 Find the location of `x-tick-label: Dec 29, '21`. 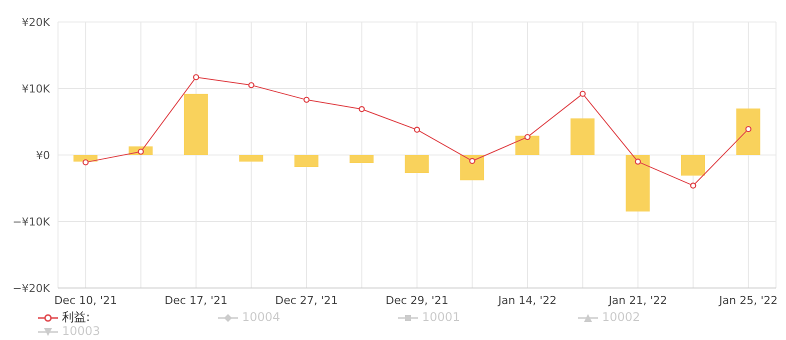

x-tick-label: Dec 29, '21 is located at coordinates (417, 300).